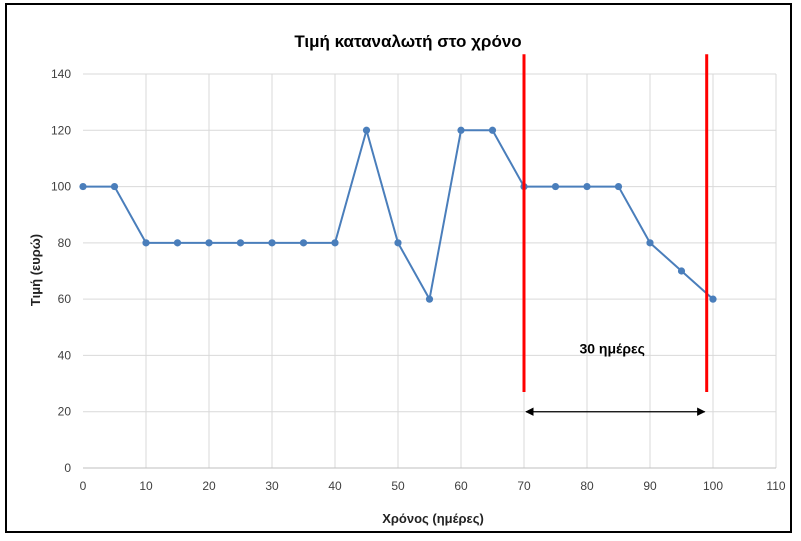 The width and height of the screenshot is (801, 541). What do you see at coordinates (209, 486) in the screenshot?
I see `x-tick-label: 20` at bounding box center [209, 486].